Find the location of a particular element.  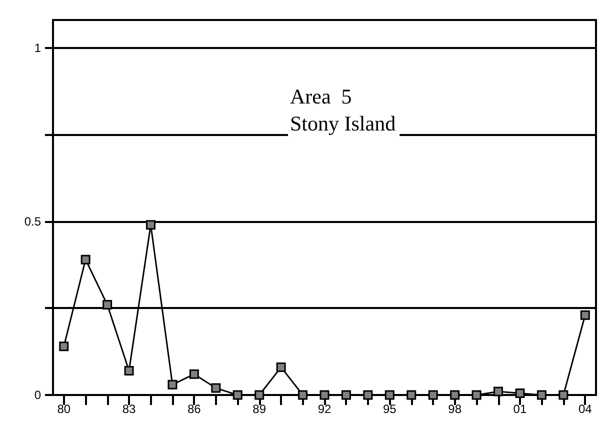

x-tick-label: 80 is located at coordinates (64, 409).